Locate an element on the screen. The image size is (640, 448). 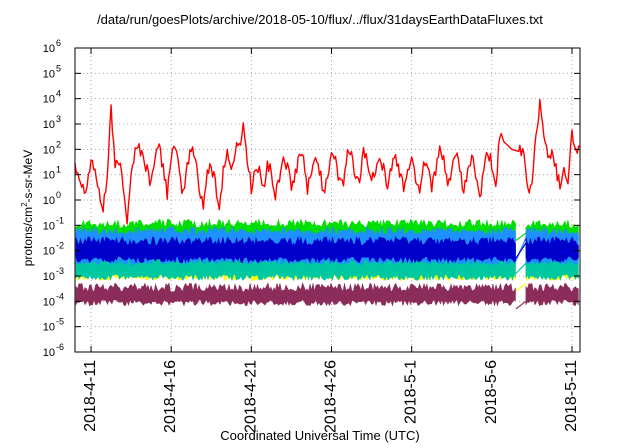
x-tick-label: 2018-4-16 is located at coordinates (170, 396).